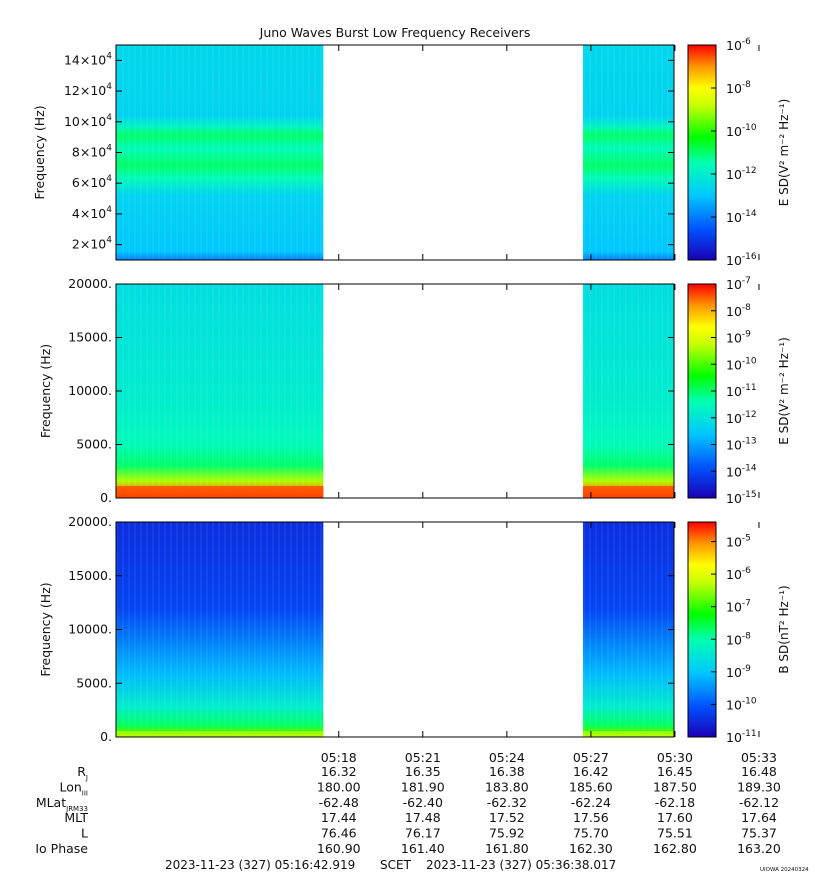  What do you see at coordinates (507, 757) in the screenshot?
I see `time-tick-label: 05:24` at bounding box center [507, 757].